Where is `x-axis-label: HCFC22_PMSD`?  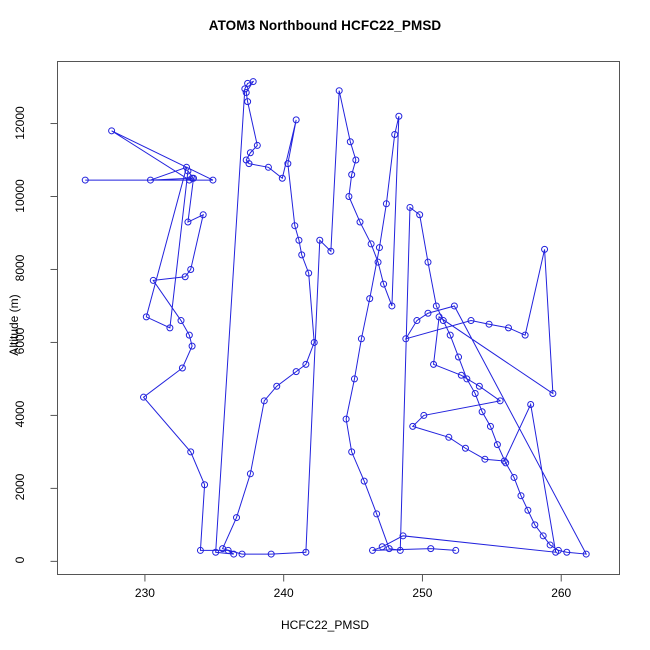 x-axis-label: HCFC22_PMSD is located at coordinates (325, 625).